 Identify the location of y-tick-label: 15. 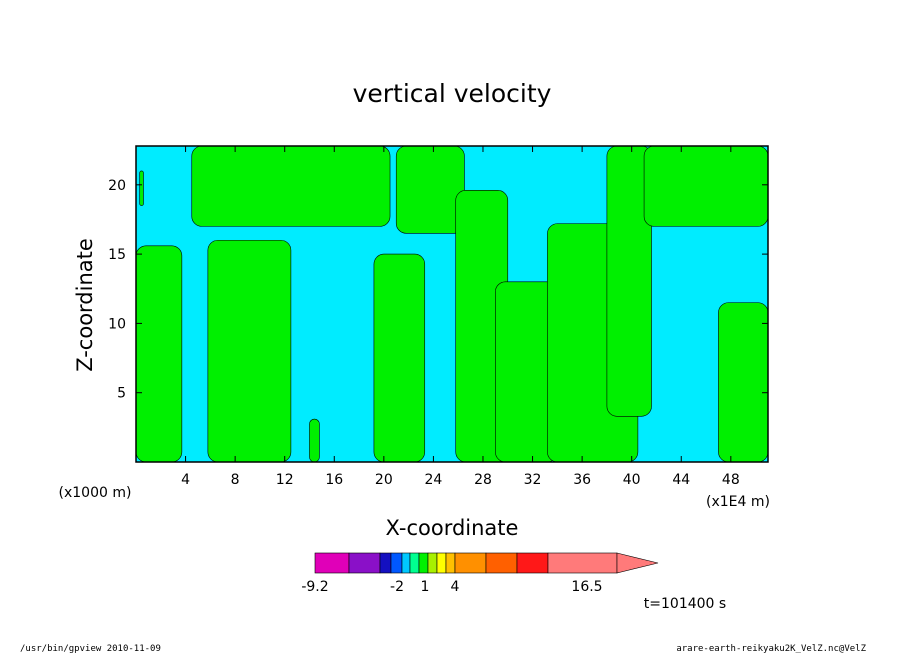
(117, 255).